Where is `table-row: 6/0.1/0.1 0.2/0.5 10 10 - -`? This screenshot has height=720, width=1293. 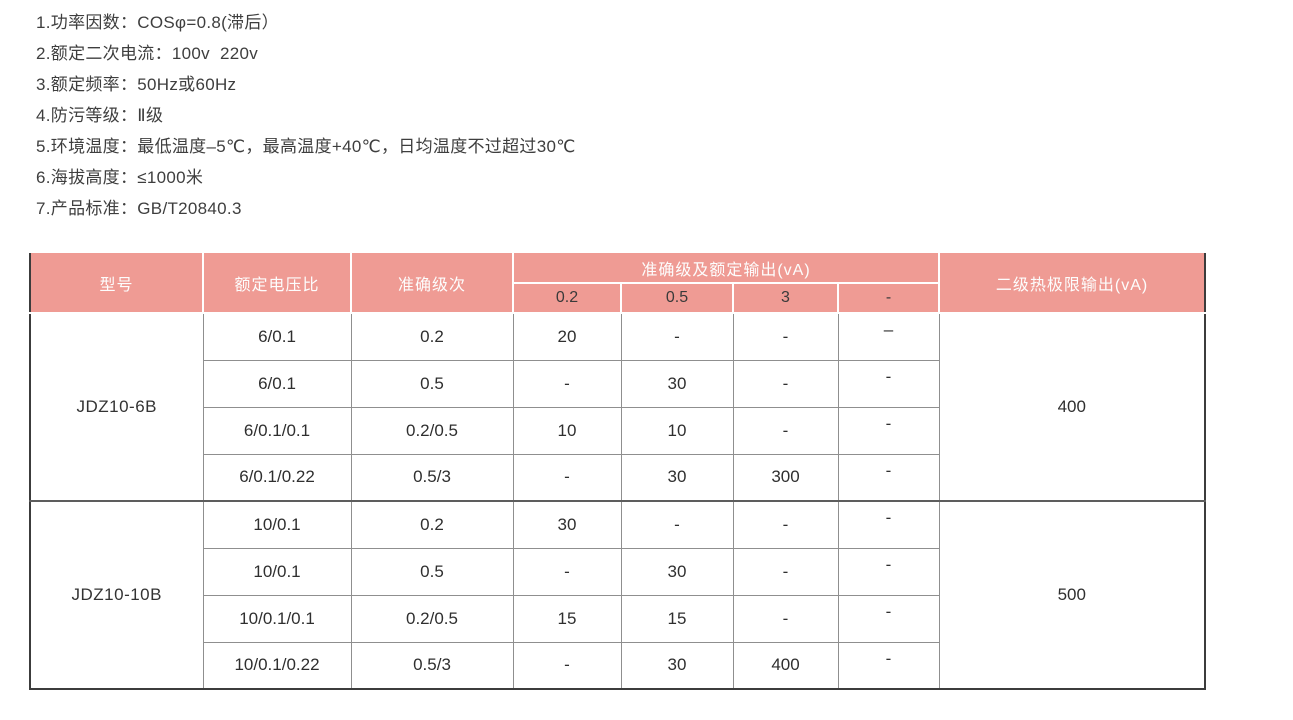 table-row: 6/0.1/0.1 0.2/0.5 10 10 - - is located at coordinates (617, 430).